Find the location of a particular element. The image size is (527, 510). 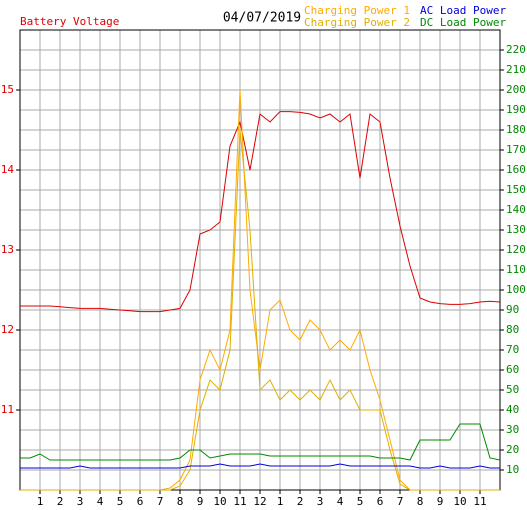

y2-tick-label: 70 is located at coordinates (512, 349).